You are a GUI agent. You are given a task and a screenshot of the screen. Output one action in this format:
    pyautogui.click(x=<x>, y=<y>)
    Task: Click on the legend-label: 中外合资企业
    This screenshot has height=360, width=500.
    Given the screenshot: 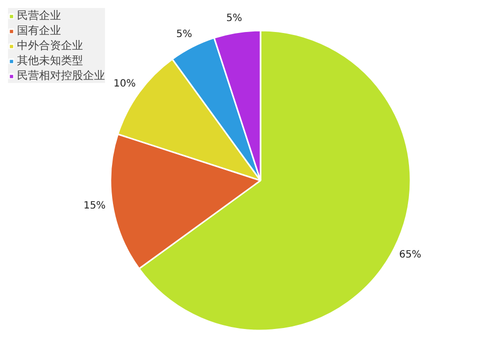 What is the action you would take?
    pyautogui.click(x=50, y=45)
    